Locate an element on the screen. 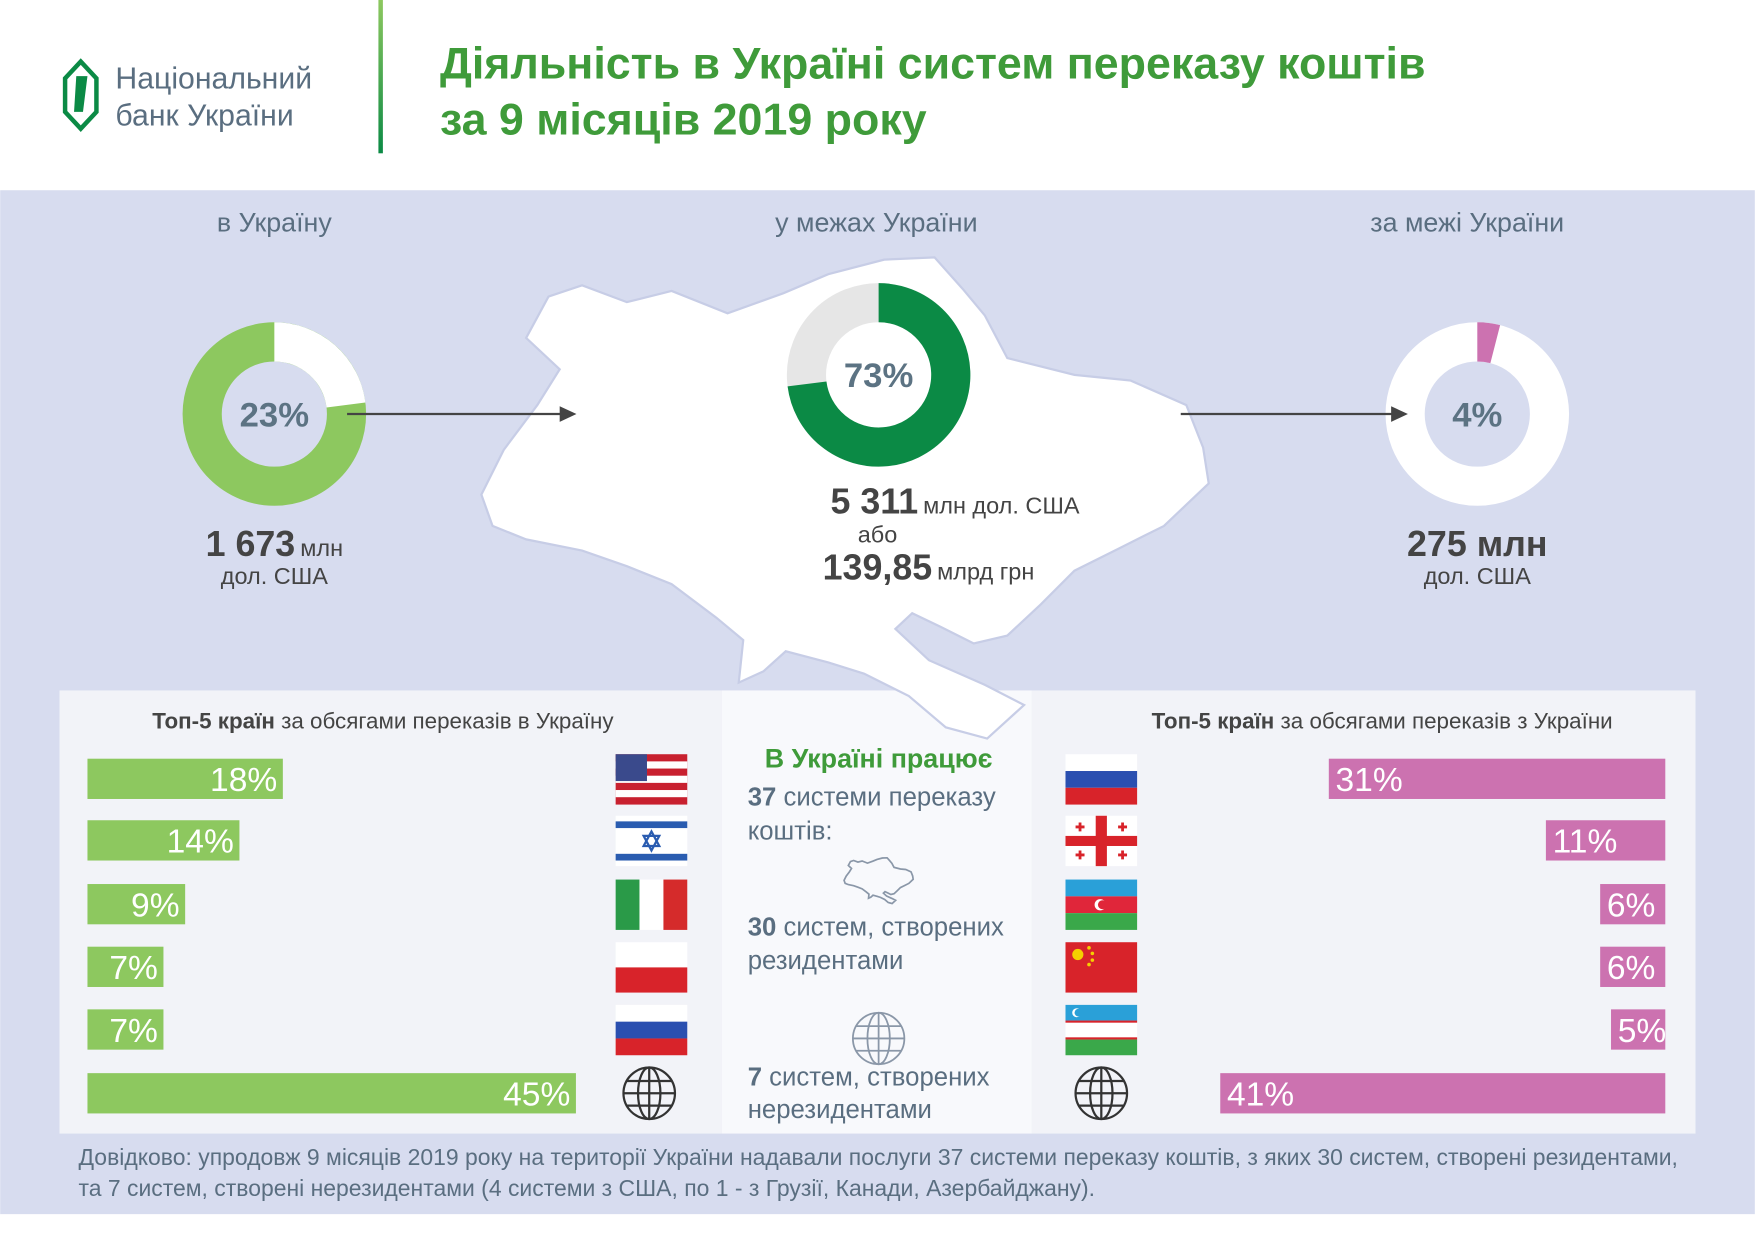  bar-label: 41% is located at coordinates (1260, 1095).